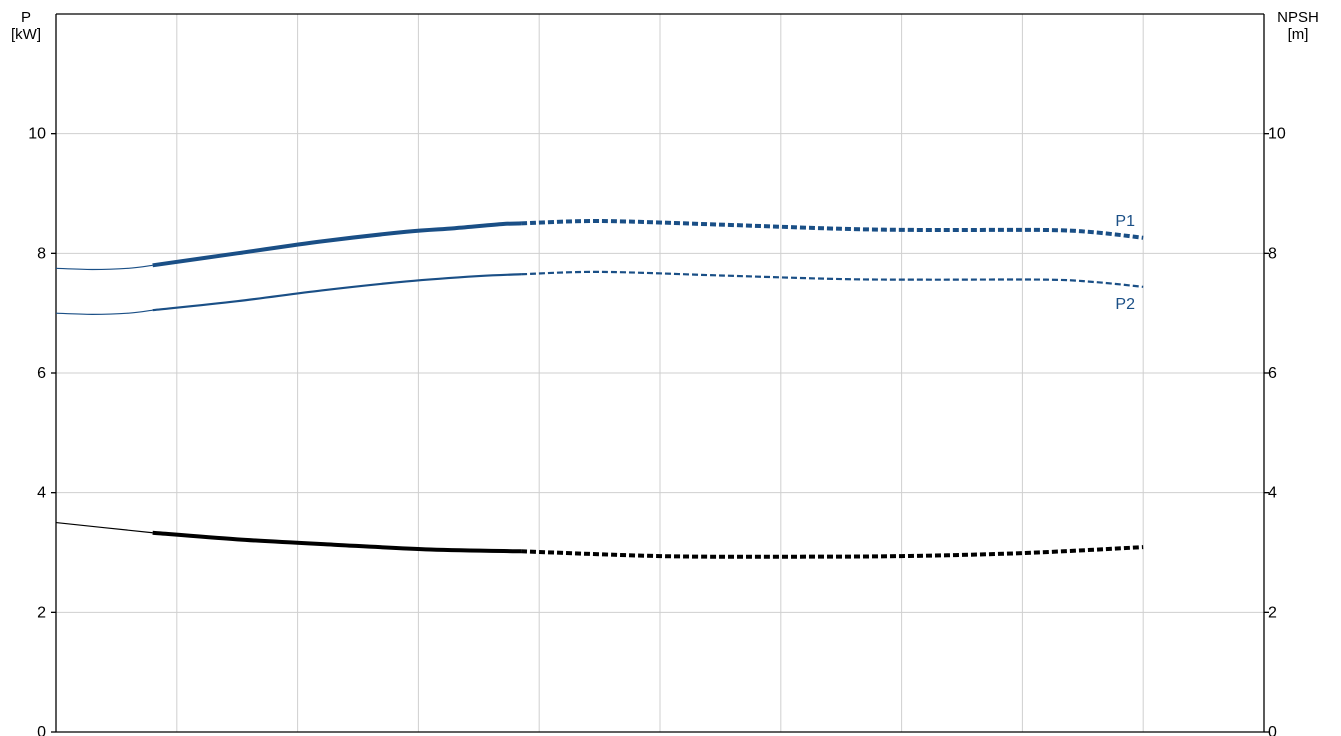 The height and width of the screenshot is (736, 1341). Describe the element at coordinates (26, 34) in the screenshot. I see `left-axis-unit: [kW]` at that location.